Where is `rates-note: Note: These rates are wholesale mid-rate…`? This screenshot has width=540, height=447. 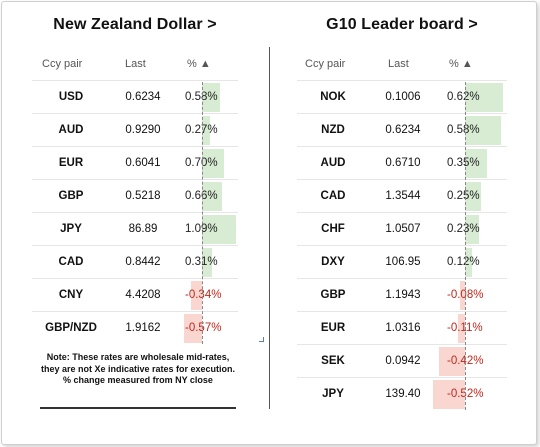 rates-note: Note: These rates are wholesale mid-rate… is located at coordinates (138, 369).